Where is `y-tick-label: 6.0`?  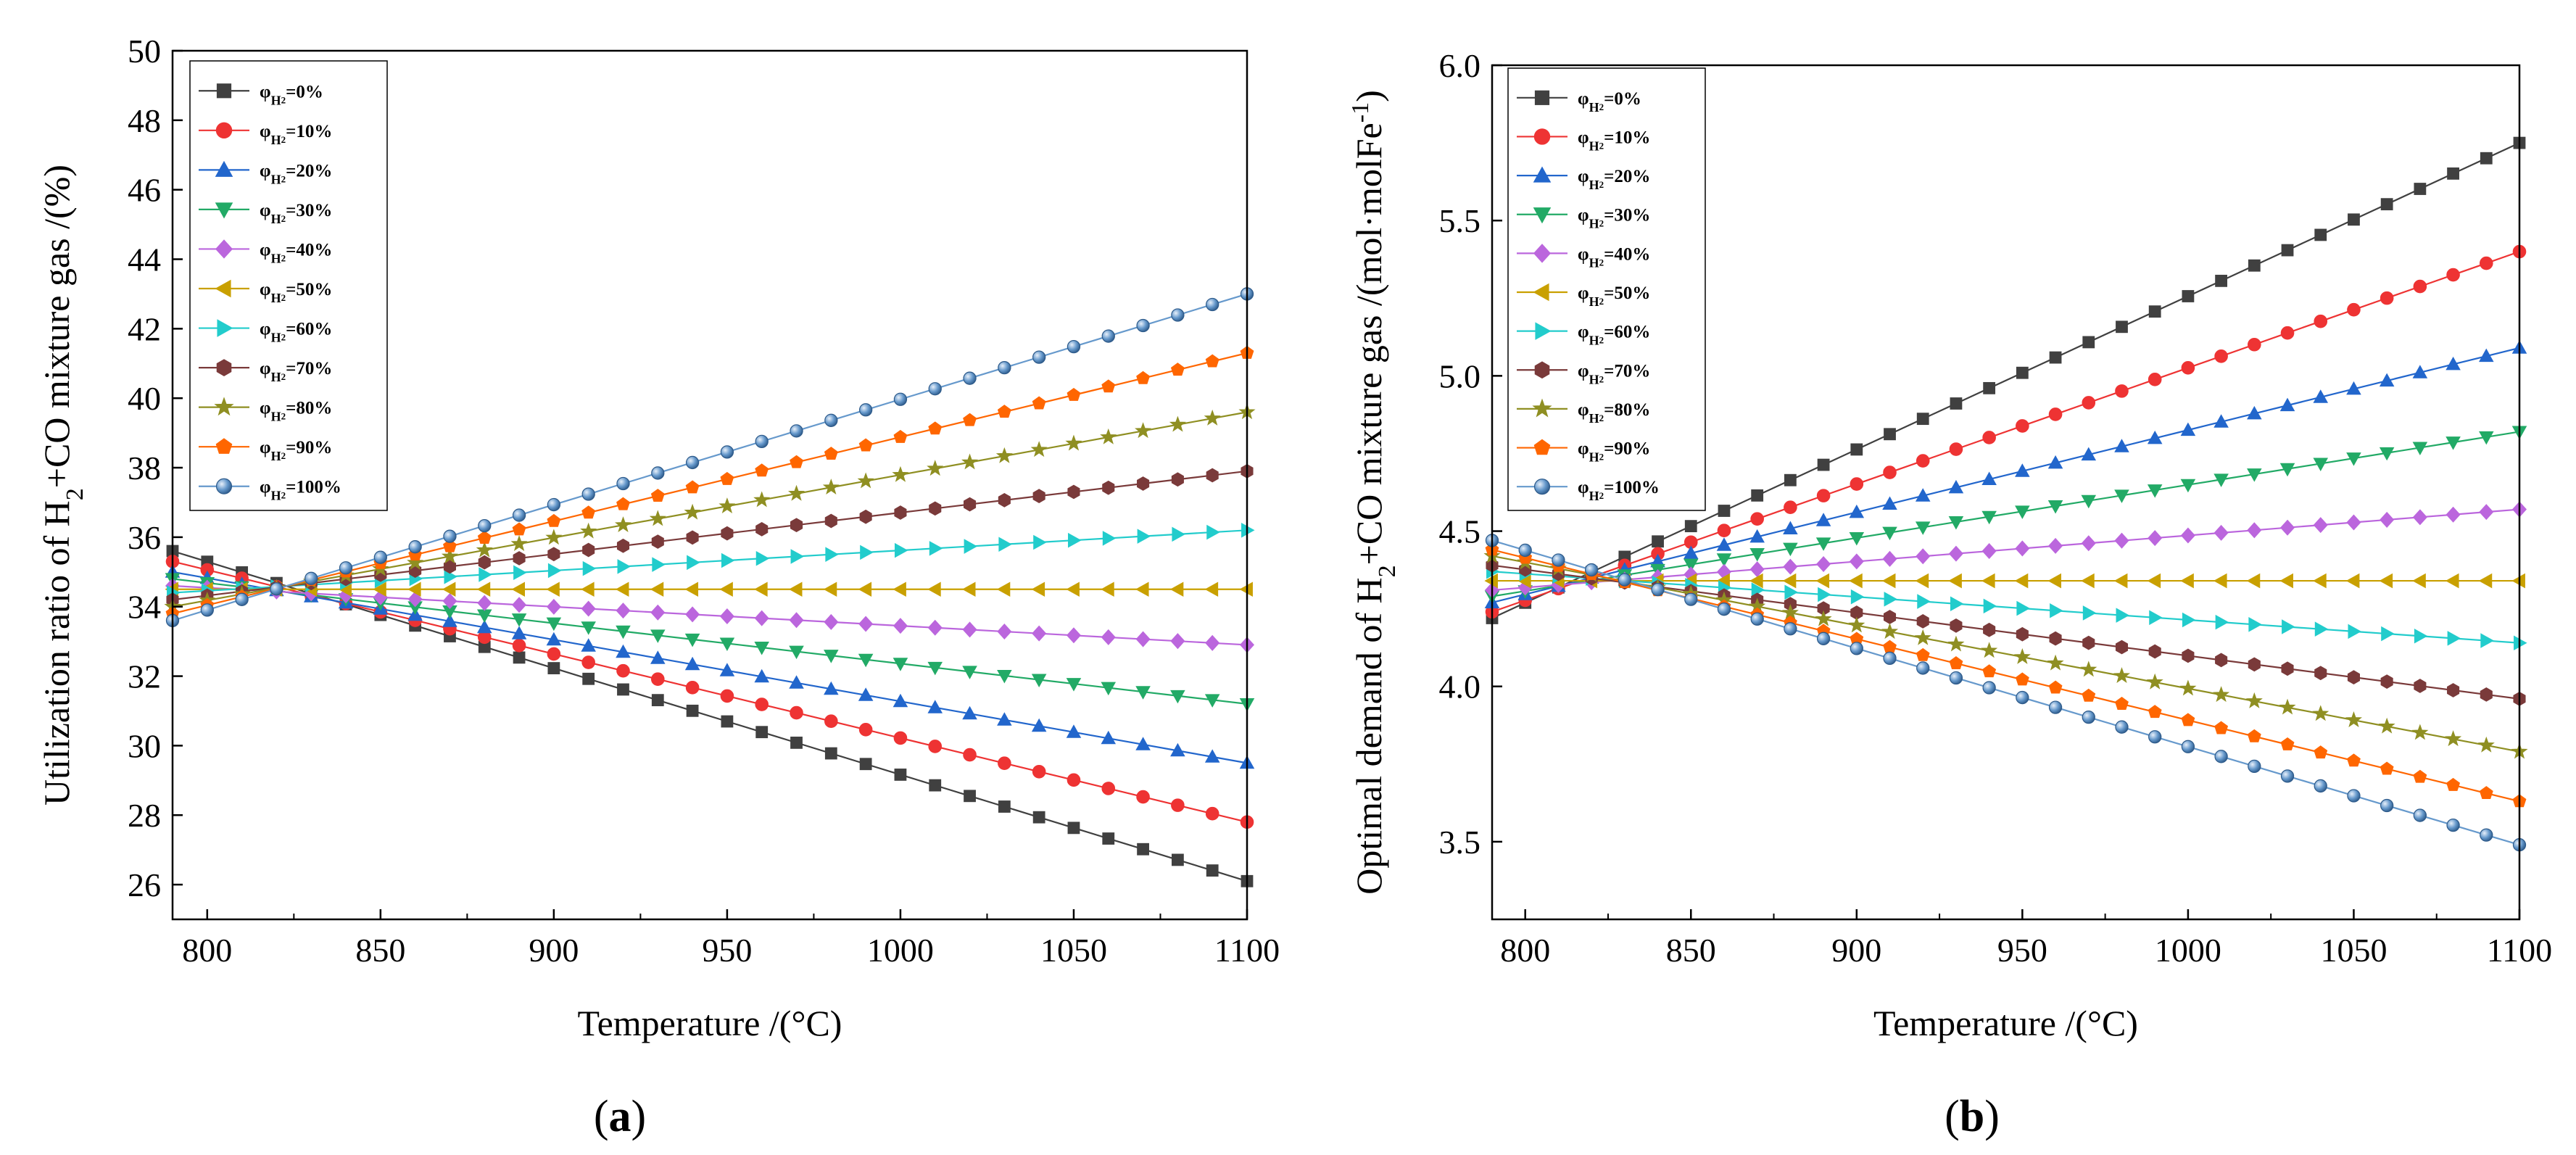 y-tick-label: 6.0 is located at coordinates (1460, 65).